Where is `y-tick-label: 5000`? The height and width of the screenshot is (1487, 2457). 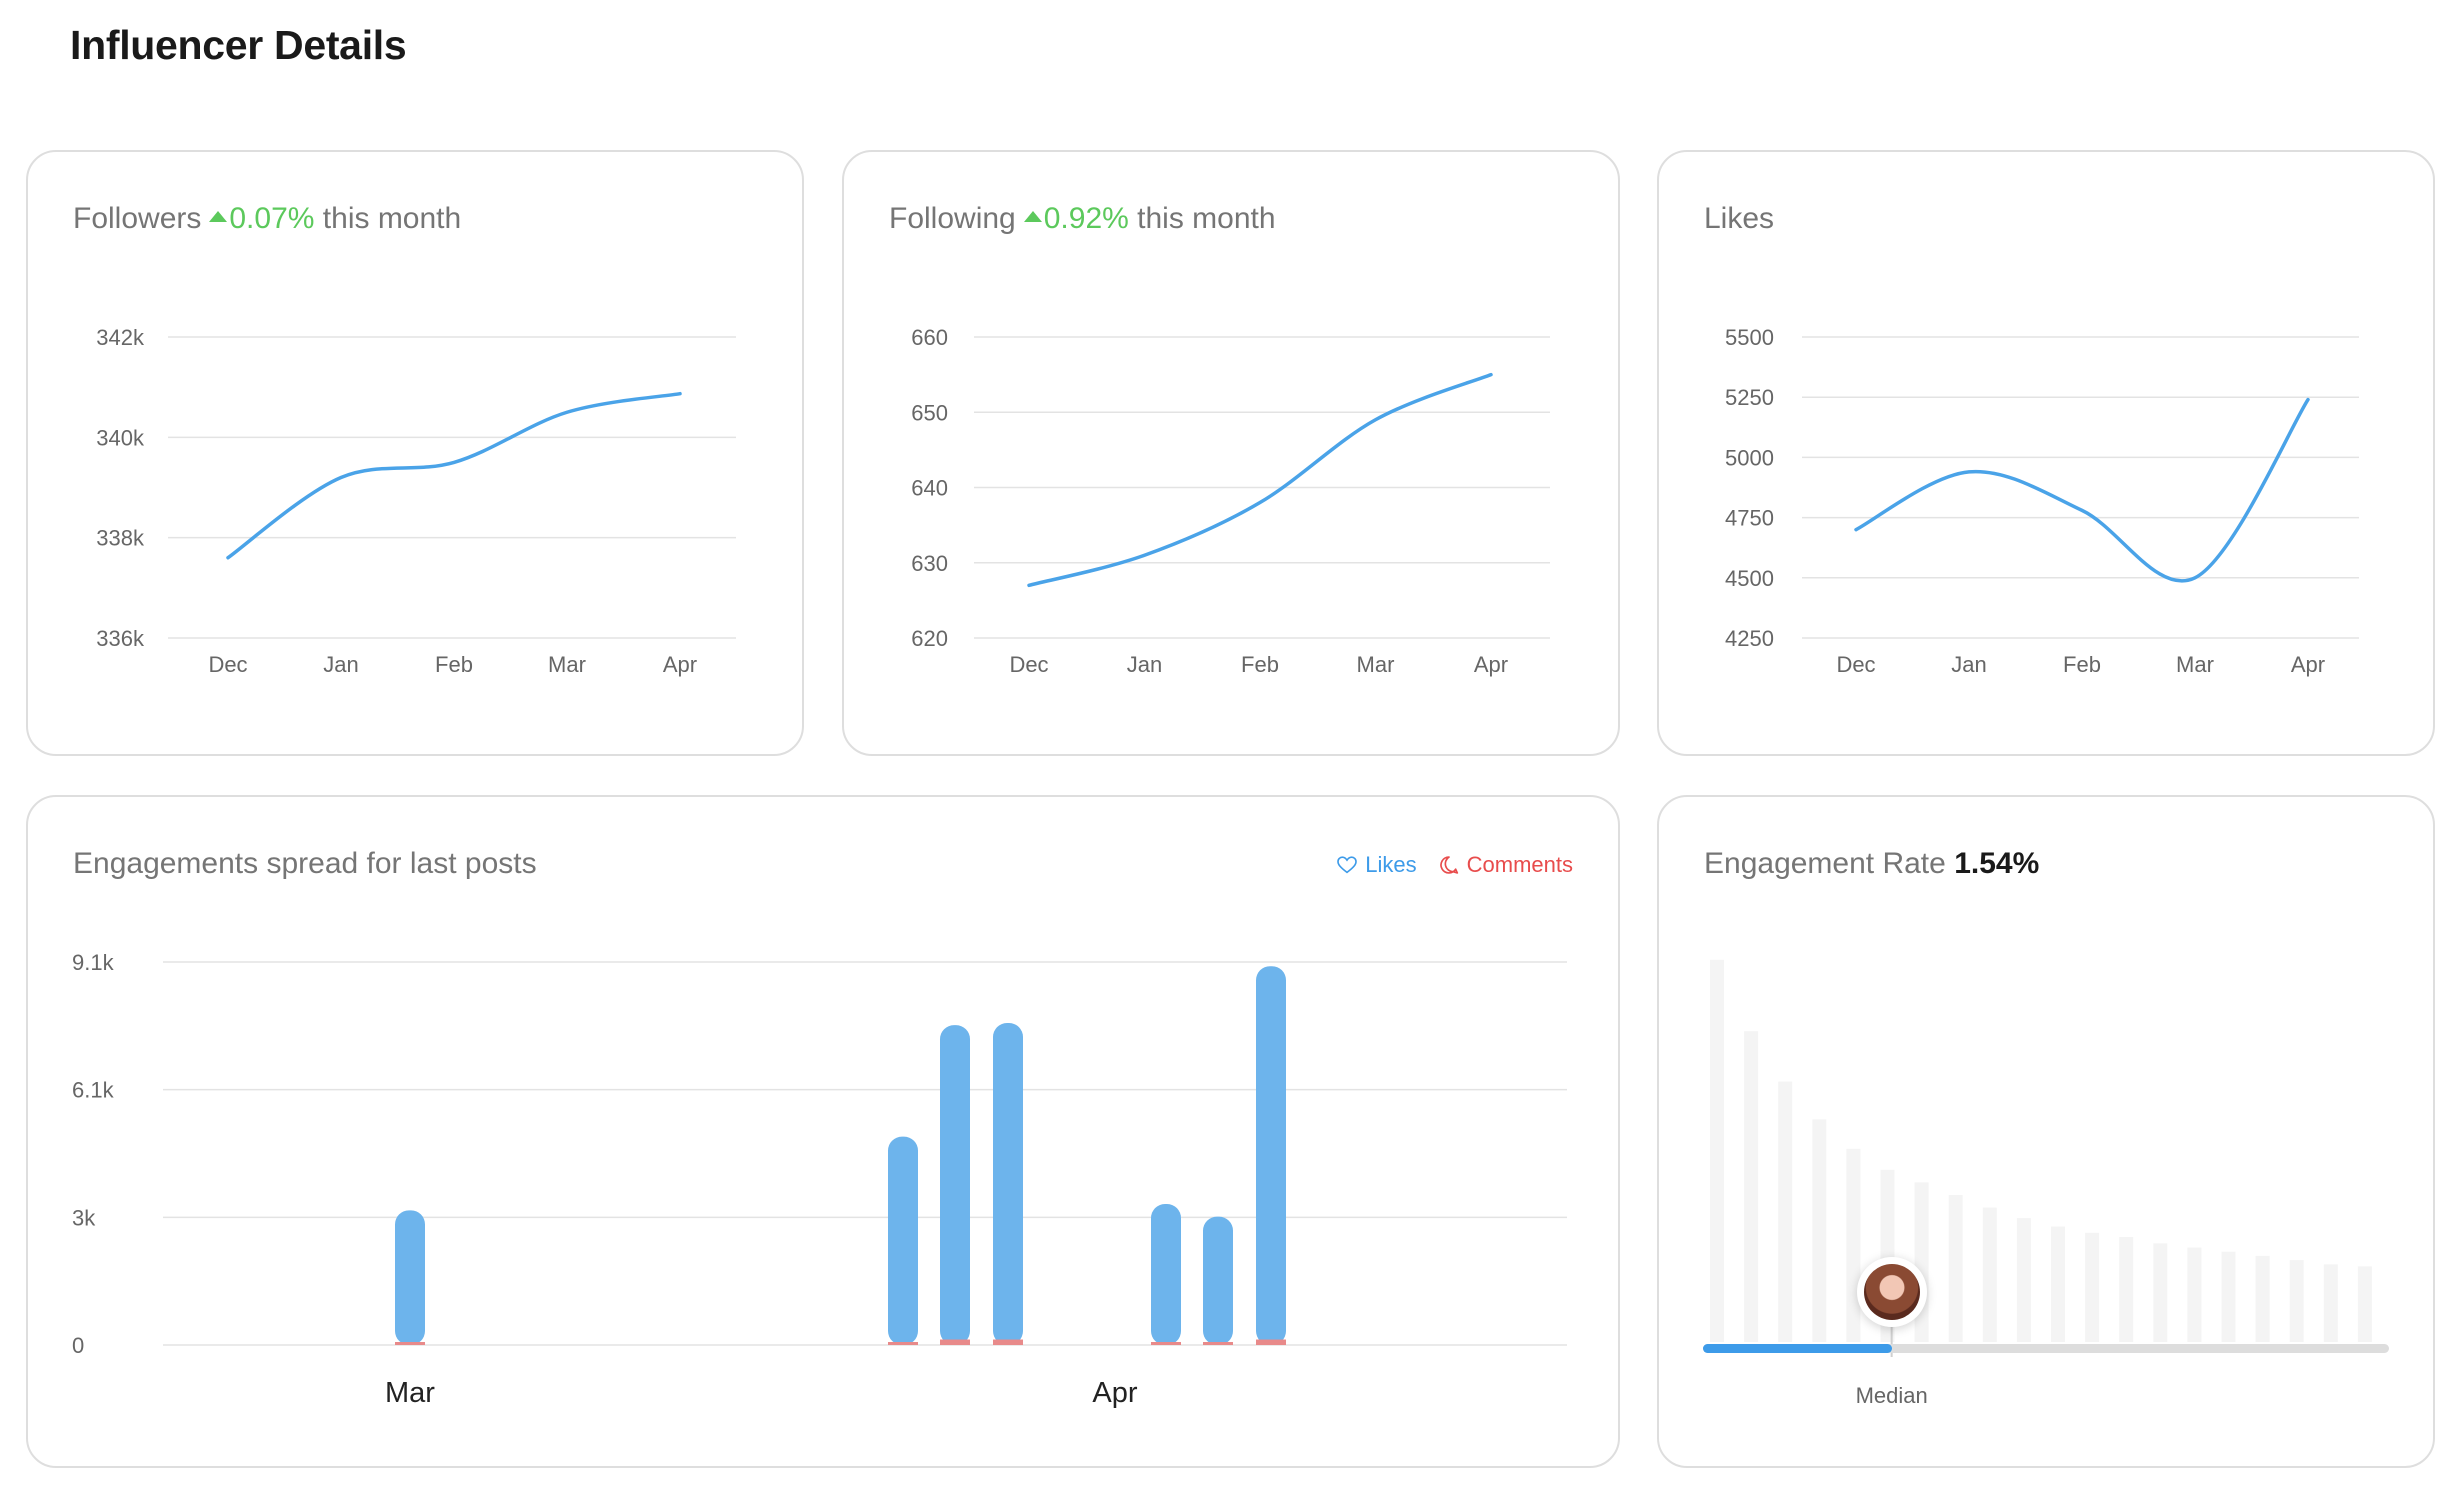 y-tick-label: 5000 is located at coordinates (1749, 457).